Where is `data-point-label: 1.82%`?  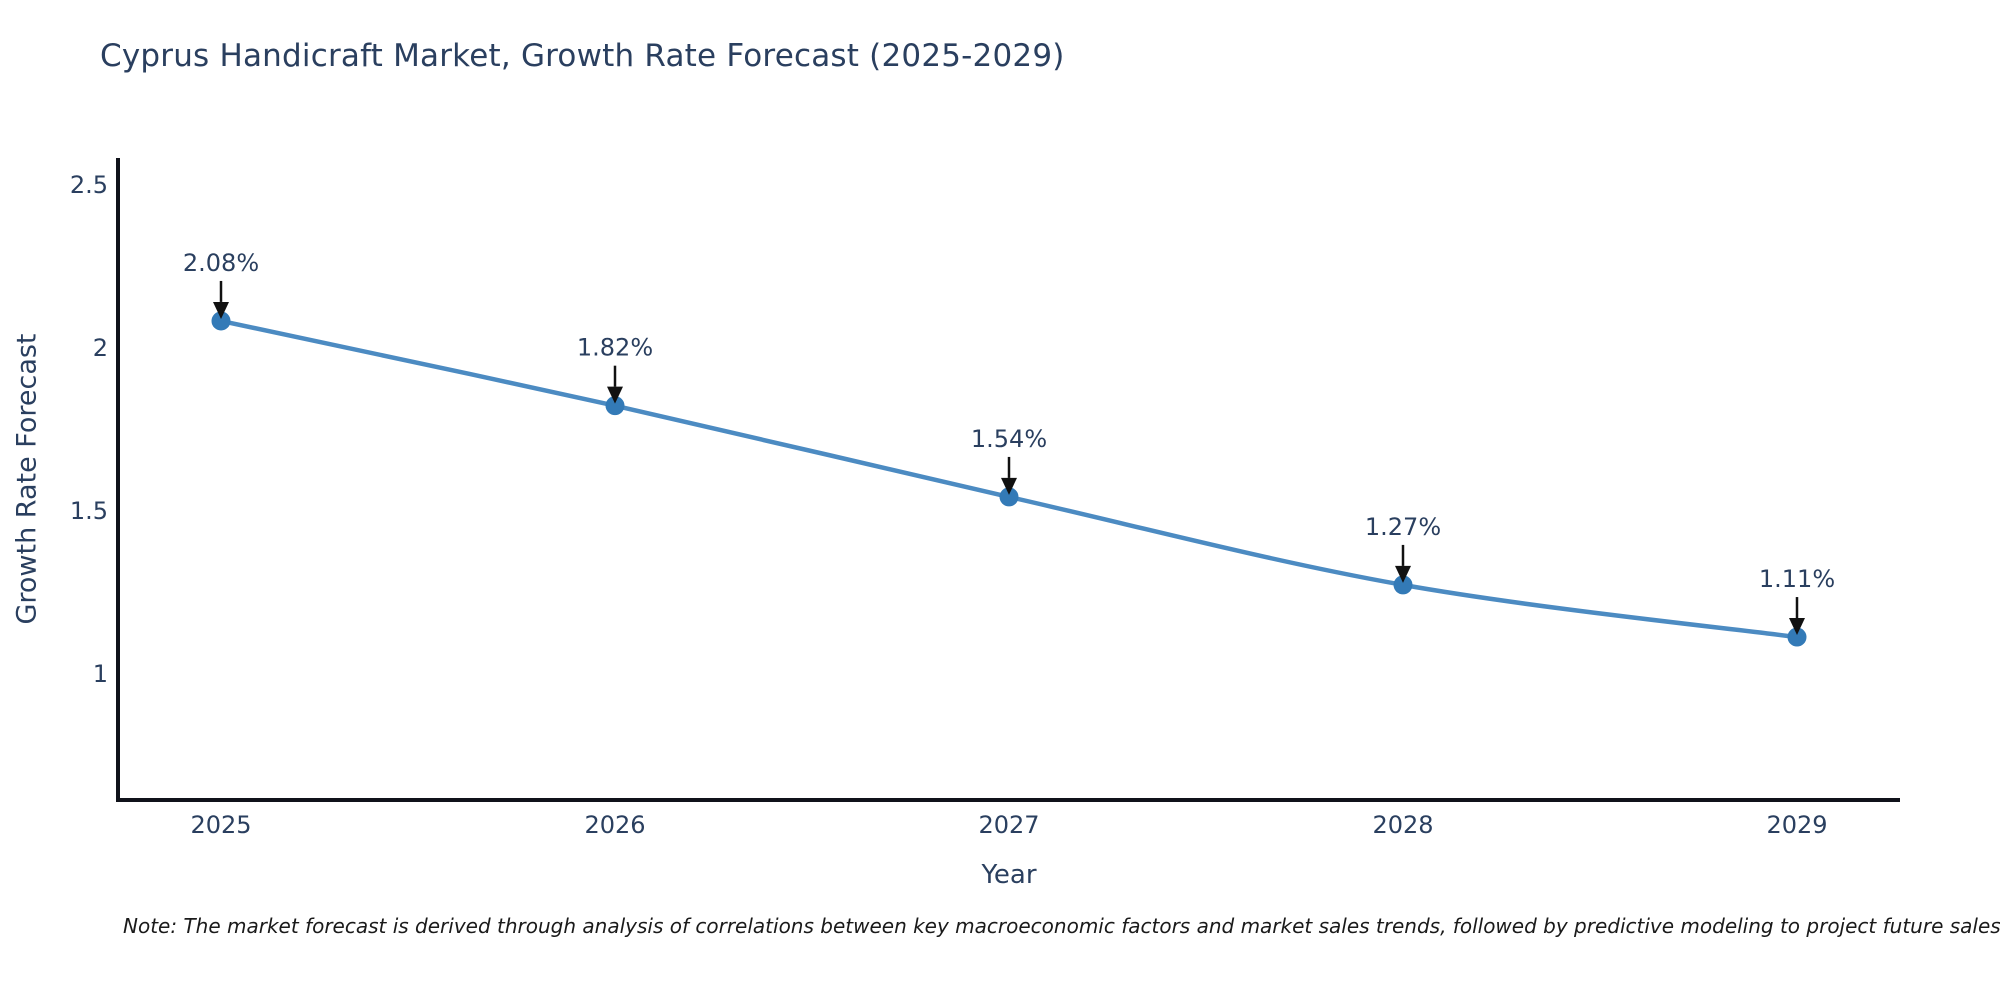 data-point-label: 1.82% is located at coordinates (615, 348).